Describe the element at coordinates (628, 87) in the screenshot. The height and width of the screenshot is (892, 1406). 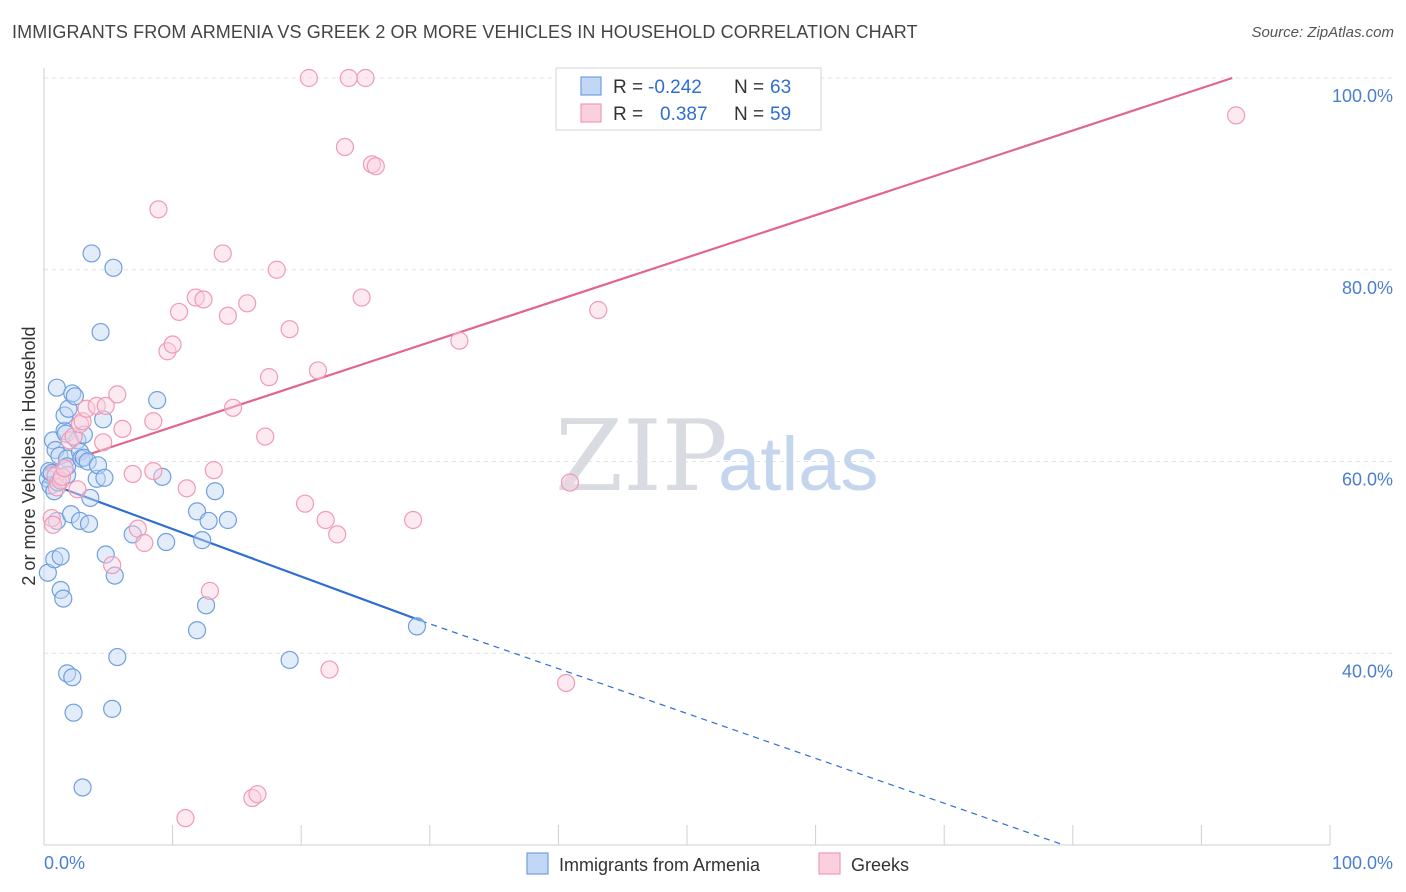
I see `legend-r-label-1: R =` at that location.